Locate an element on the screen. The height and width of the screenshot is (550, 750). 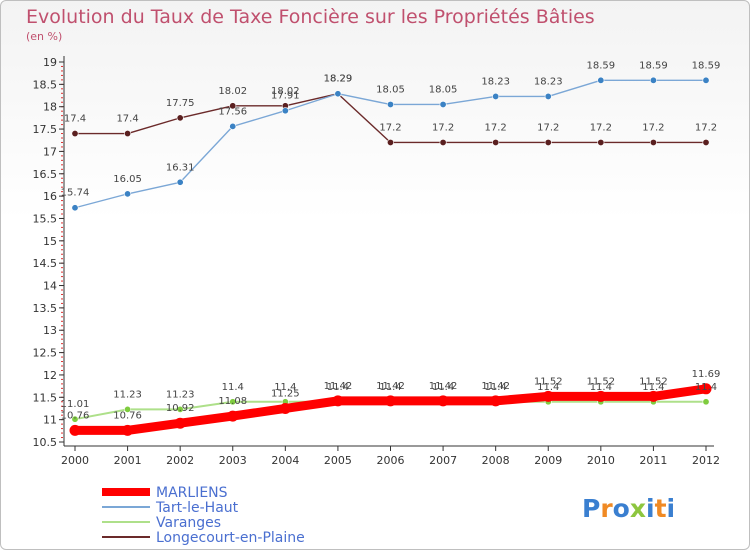
legend-label-varanges: Varanges is located at coordinates (188, 523).